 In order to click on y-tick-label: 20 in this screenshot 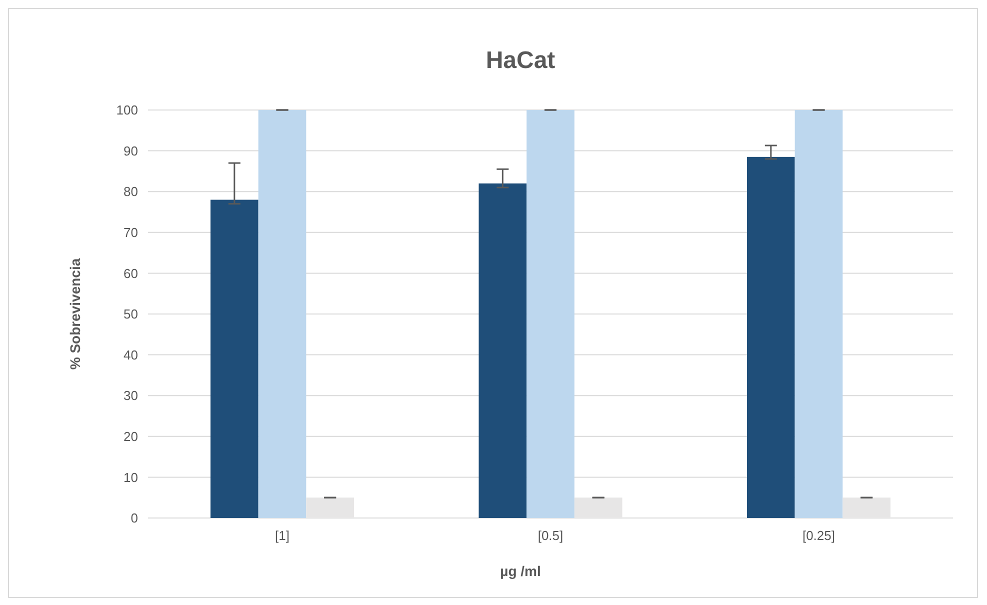, I will do `click(131, 436)`.